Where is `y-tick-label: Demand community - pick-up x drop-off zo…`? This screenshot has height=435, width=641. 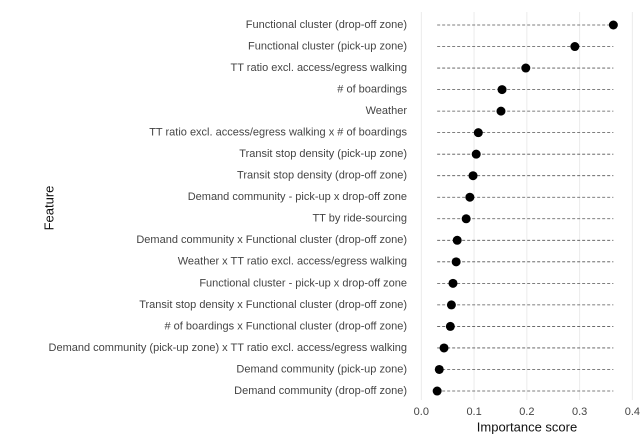
y-tick-label: Demand community - pick-up x drop-off zo… is located at coordinates (297, 197).